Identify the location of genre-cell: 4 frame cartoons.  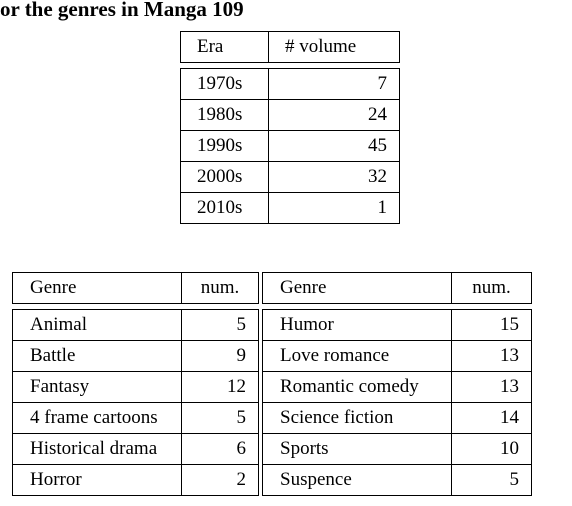
(97, 418).